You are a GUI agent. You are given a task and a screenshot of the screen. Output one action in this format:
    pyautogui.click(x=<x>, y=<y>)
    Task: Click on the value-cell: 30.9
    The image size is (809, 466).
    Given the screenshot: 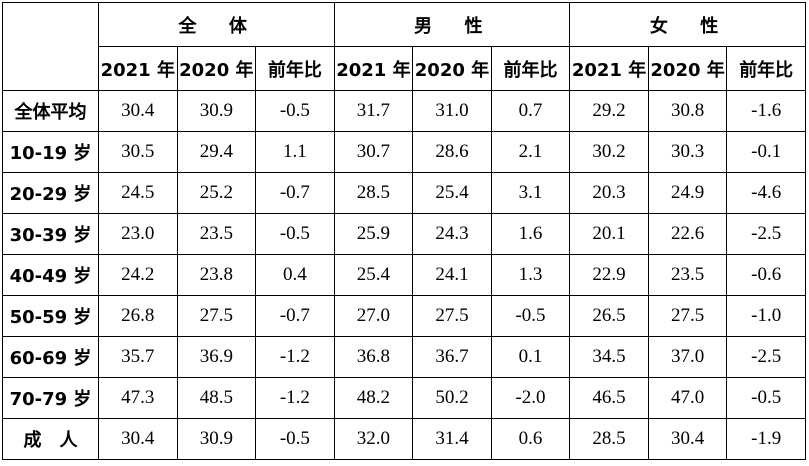 What is the action you would take?
    pyautogui.click(x=216, y=439)
    